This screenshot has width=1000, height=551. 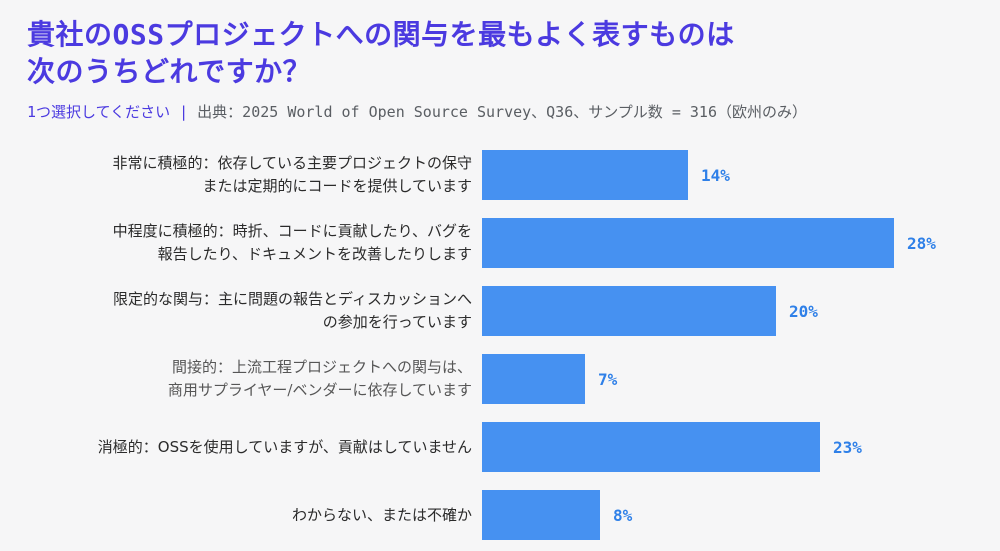 I want to click on instruction-text: 1つ選択してください, so click(x=99, y=112).